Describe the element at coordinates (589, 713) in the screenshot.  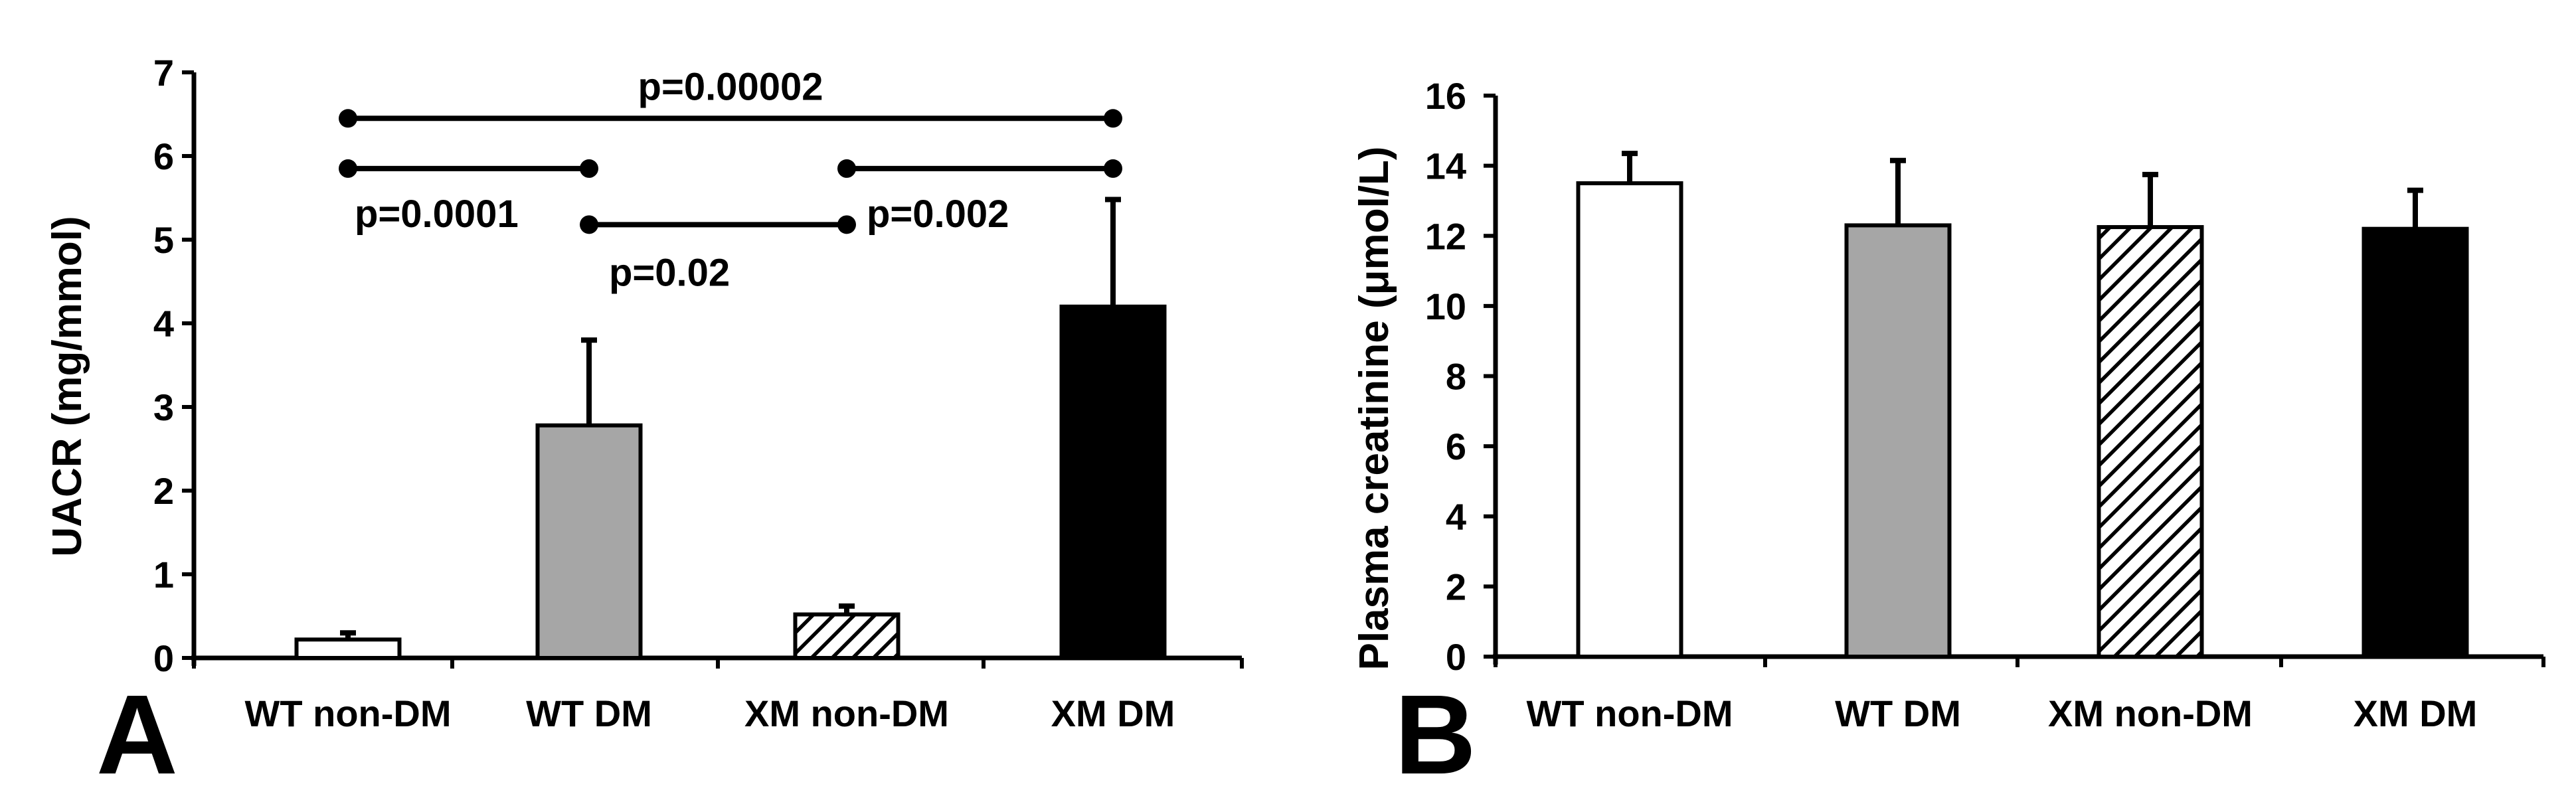
I see `panel-a-category-label: WT DM` at that location.